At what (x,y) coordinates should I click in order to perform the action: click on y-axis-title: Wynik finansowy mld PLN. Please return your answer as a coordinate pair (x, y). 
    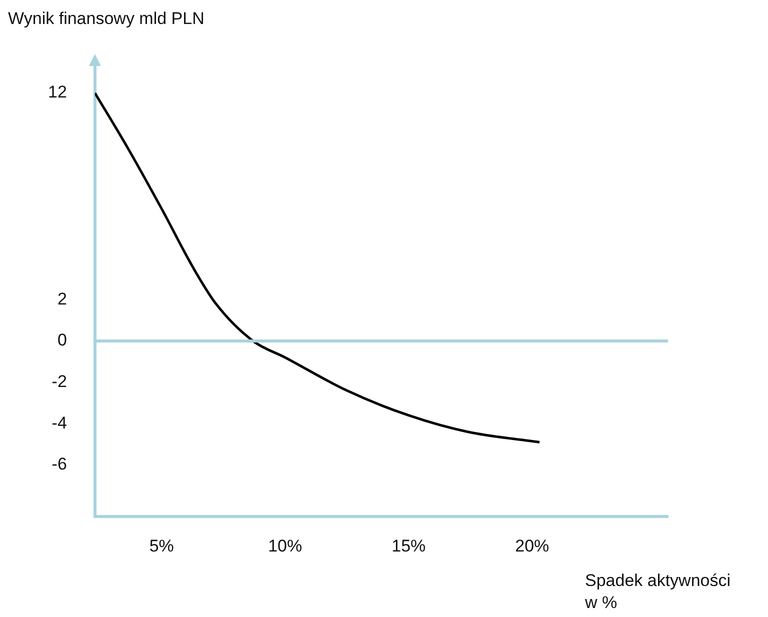
    Looking at the image, I should click on (106, 19).